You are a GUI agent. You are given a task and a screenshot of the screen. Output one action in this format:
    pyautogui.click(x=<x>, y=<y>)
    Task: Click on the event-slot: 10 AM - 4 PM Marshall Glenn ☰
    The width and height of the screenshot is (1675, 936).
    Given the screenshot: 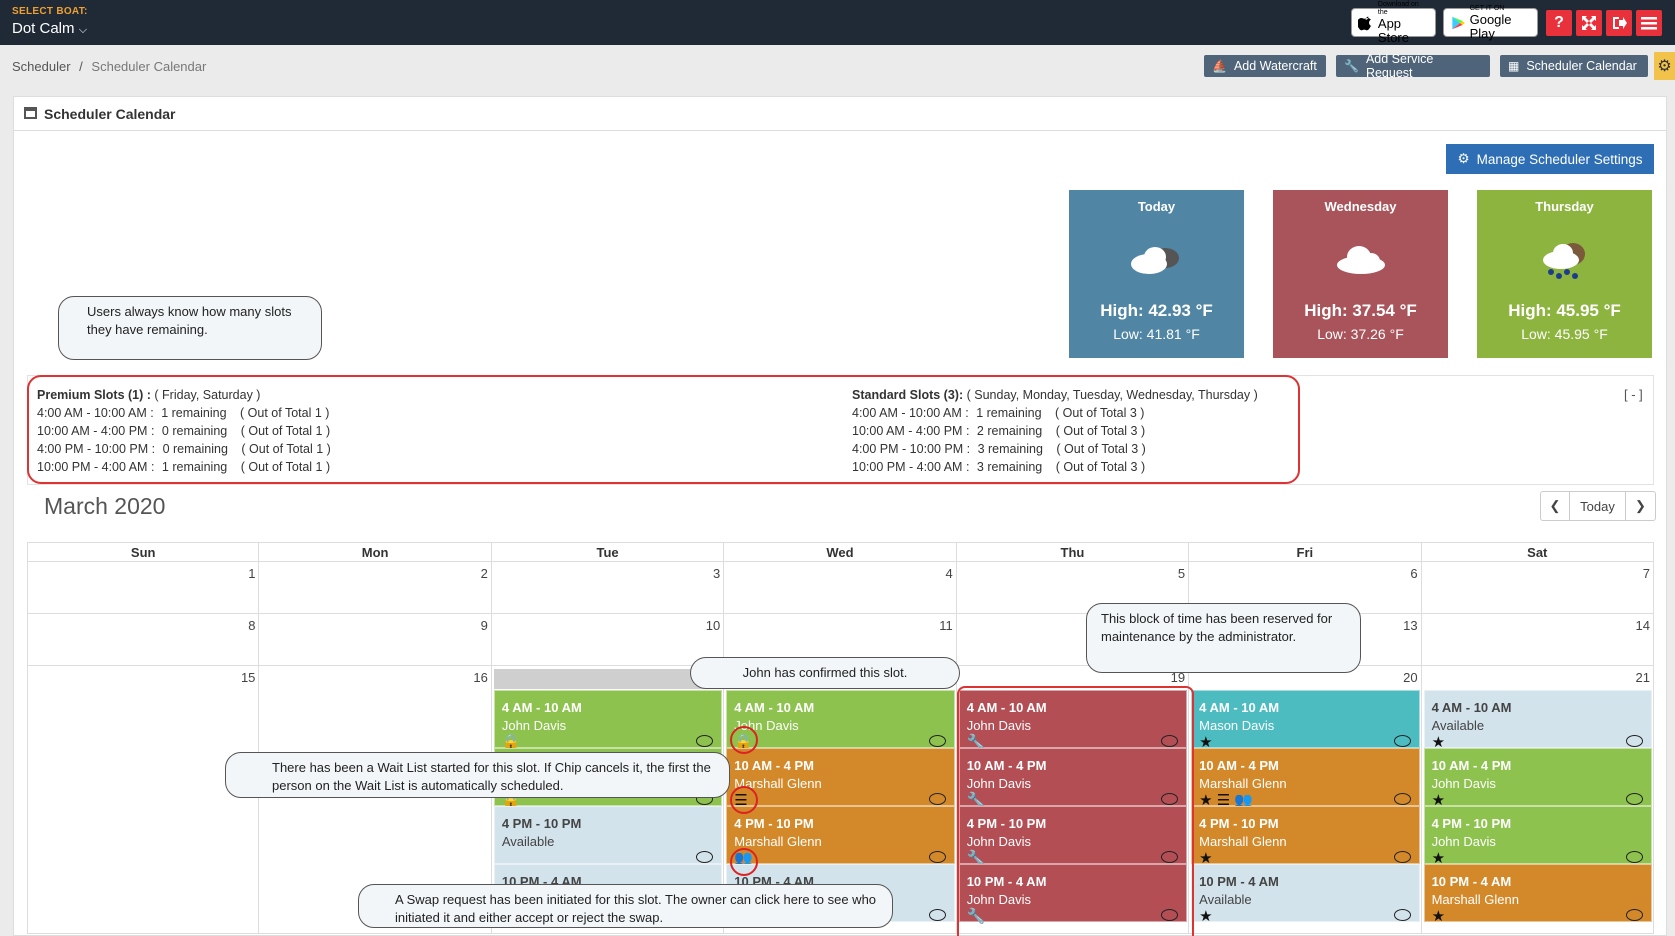 What is the action you would take?
    pyautogui.click(x=840, y=778)
    